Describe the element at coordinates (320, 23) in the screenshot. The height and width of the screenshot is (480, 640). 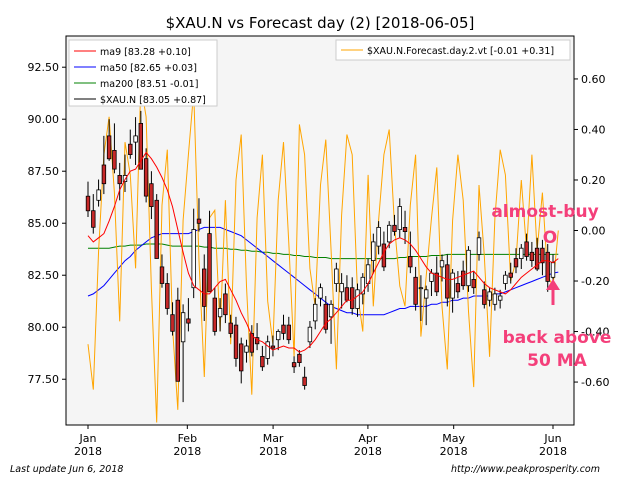
I see `chart-title: $XAU.N vs Forecast day (2) [2018-06-05]` at that location.